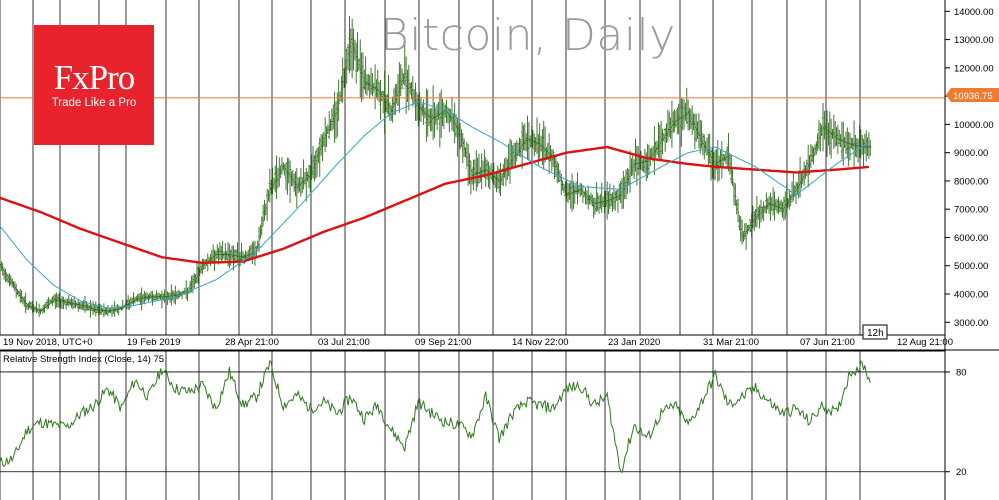  I want to click on time-tick-label: 14 Nov 22:00, so click(540, 342).